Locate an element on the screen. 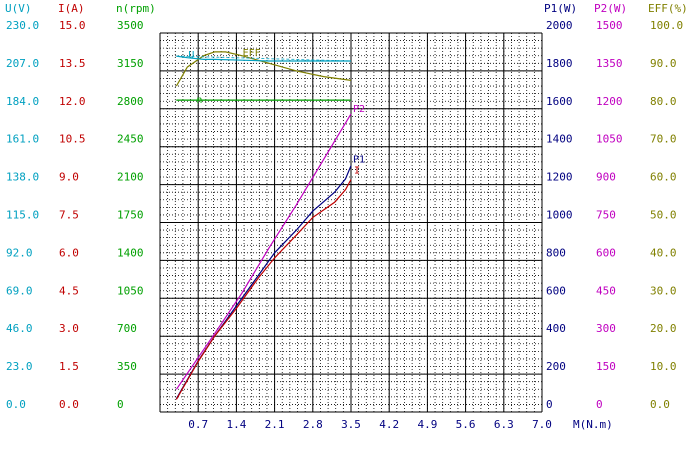 The height and width of the screenshot is (460, 692). y-tick-label-p1: 1400 is located at coordinates (559, 139).